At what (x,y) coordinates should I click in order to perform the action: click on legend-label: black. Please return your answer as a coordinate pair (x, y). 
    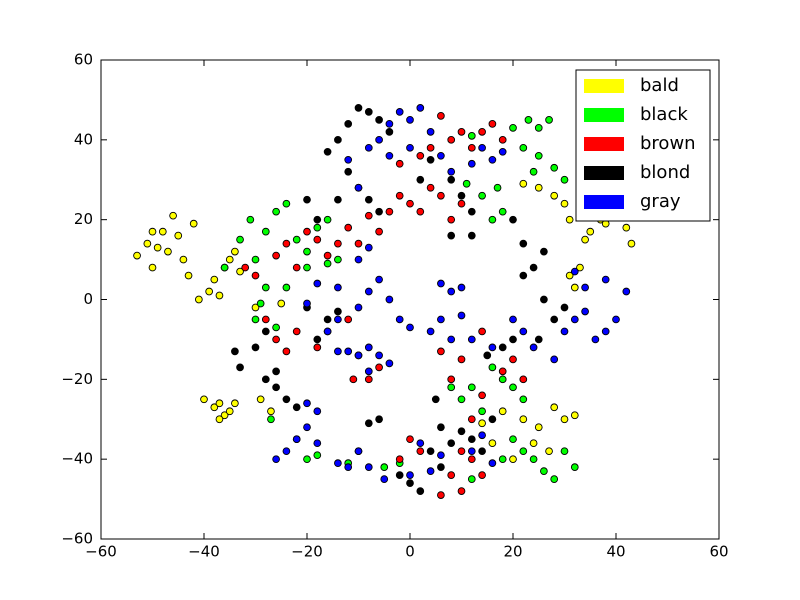
    Looking at the image, I should click on (664, 114).